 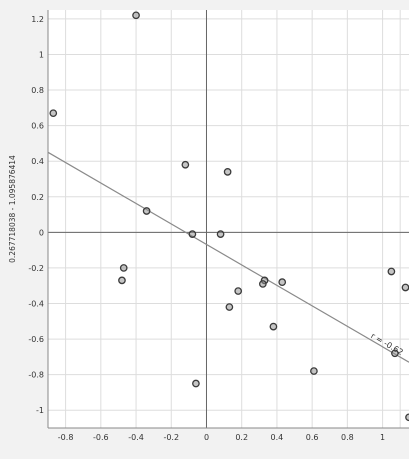 I want to click on y-tick-label: 0.6, so click(x=37, y=126).